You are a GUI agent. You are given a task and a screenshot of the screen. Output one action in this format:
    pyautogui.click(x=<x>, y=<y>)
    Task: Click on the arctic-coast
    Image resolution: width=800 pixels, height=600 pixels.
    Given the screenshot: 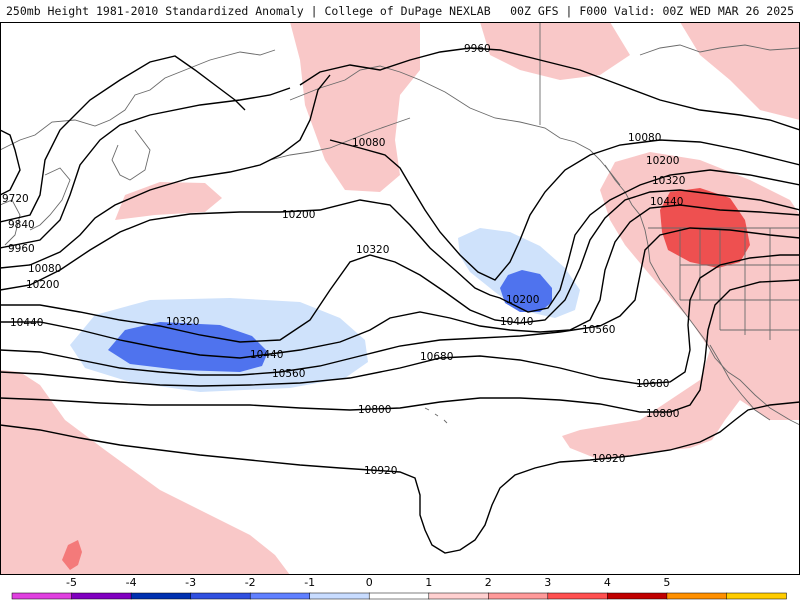 What is the action you would take?
    pyautogui.click(x=719, y=50)
    